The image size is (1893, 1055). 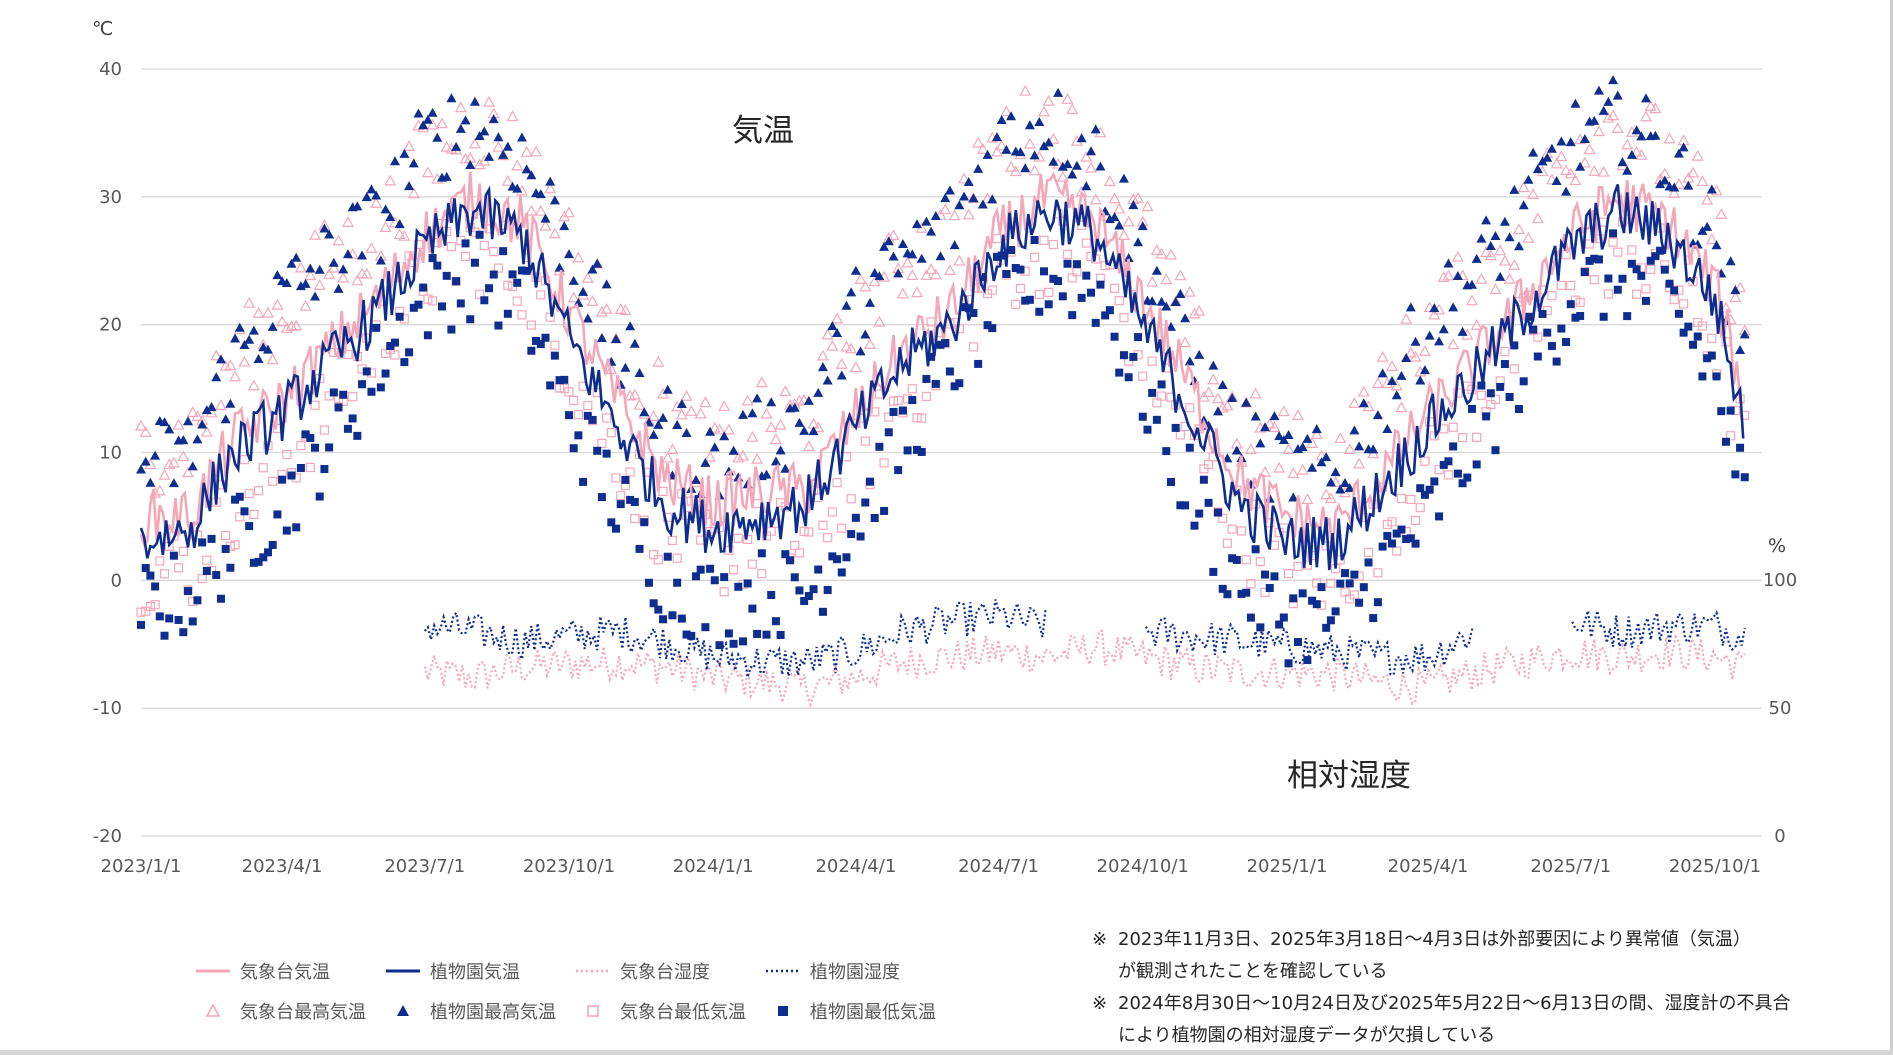 What do you see at coordinates (213, 971) in the screenshot?
I see `line-swatch-pink` at bounding box center [213, 971].